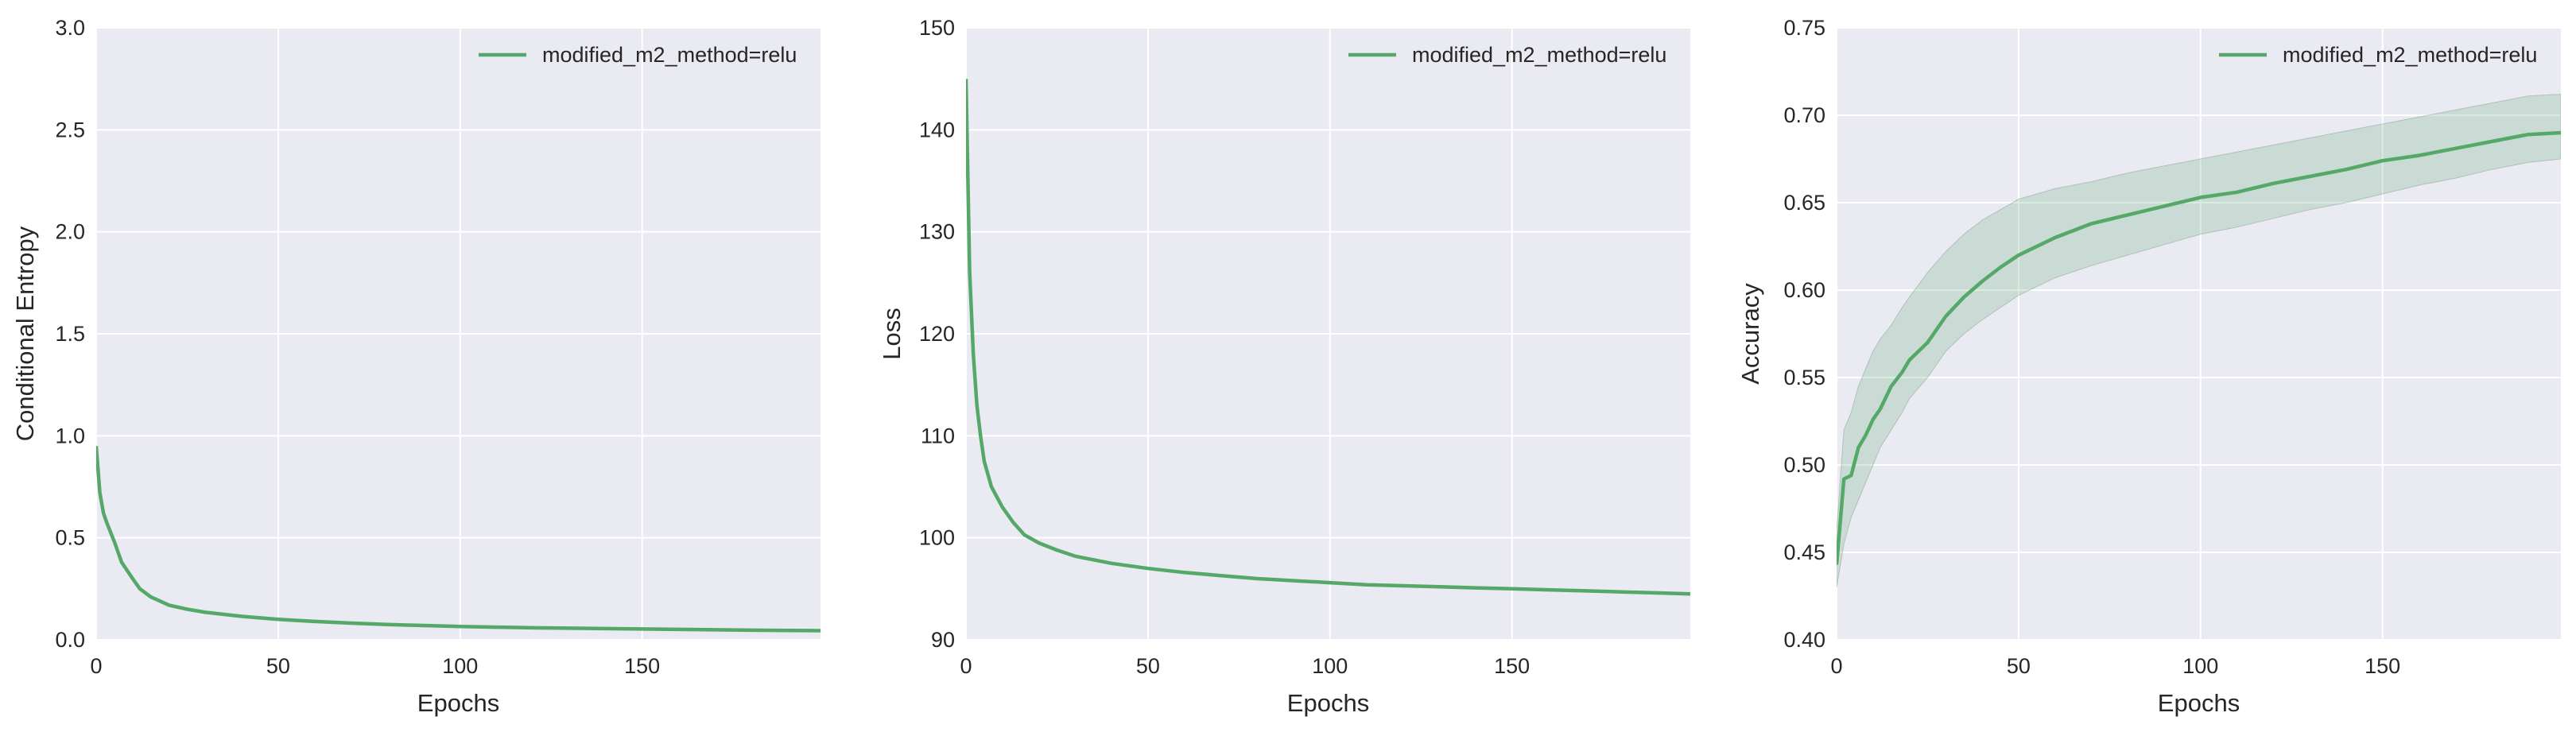 This screenshot has height=732, width=2576. I want to click on y-axis-label: Conditional Entropy, so click(25, 333).